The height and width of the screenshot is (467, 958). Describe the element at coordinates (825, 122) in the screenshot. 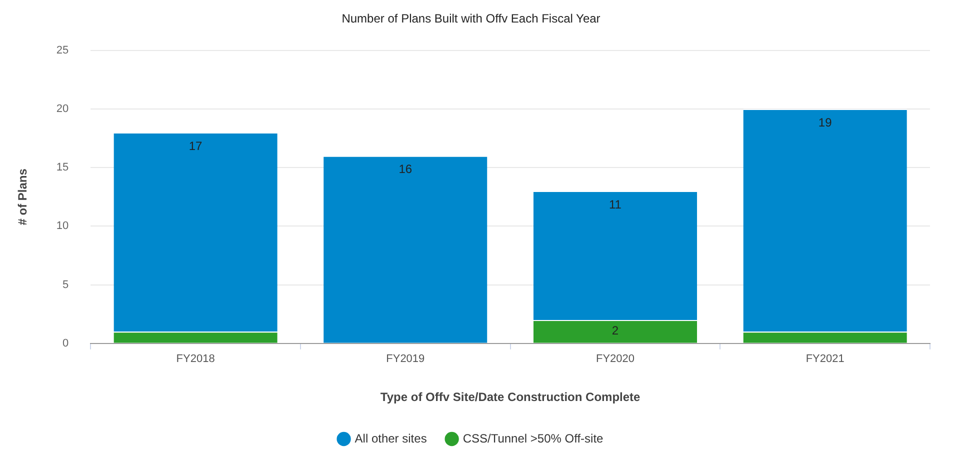

I see `data-label: 19` at that location.